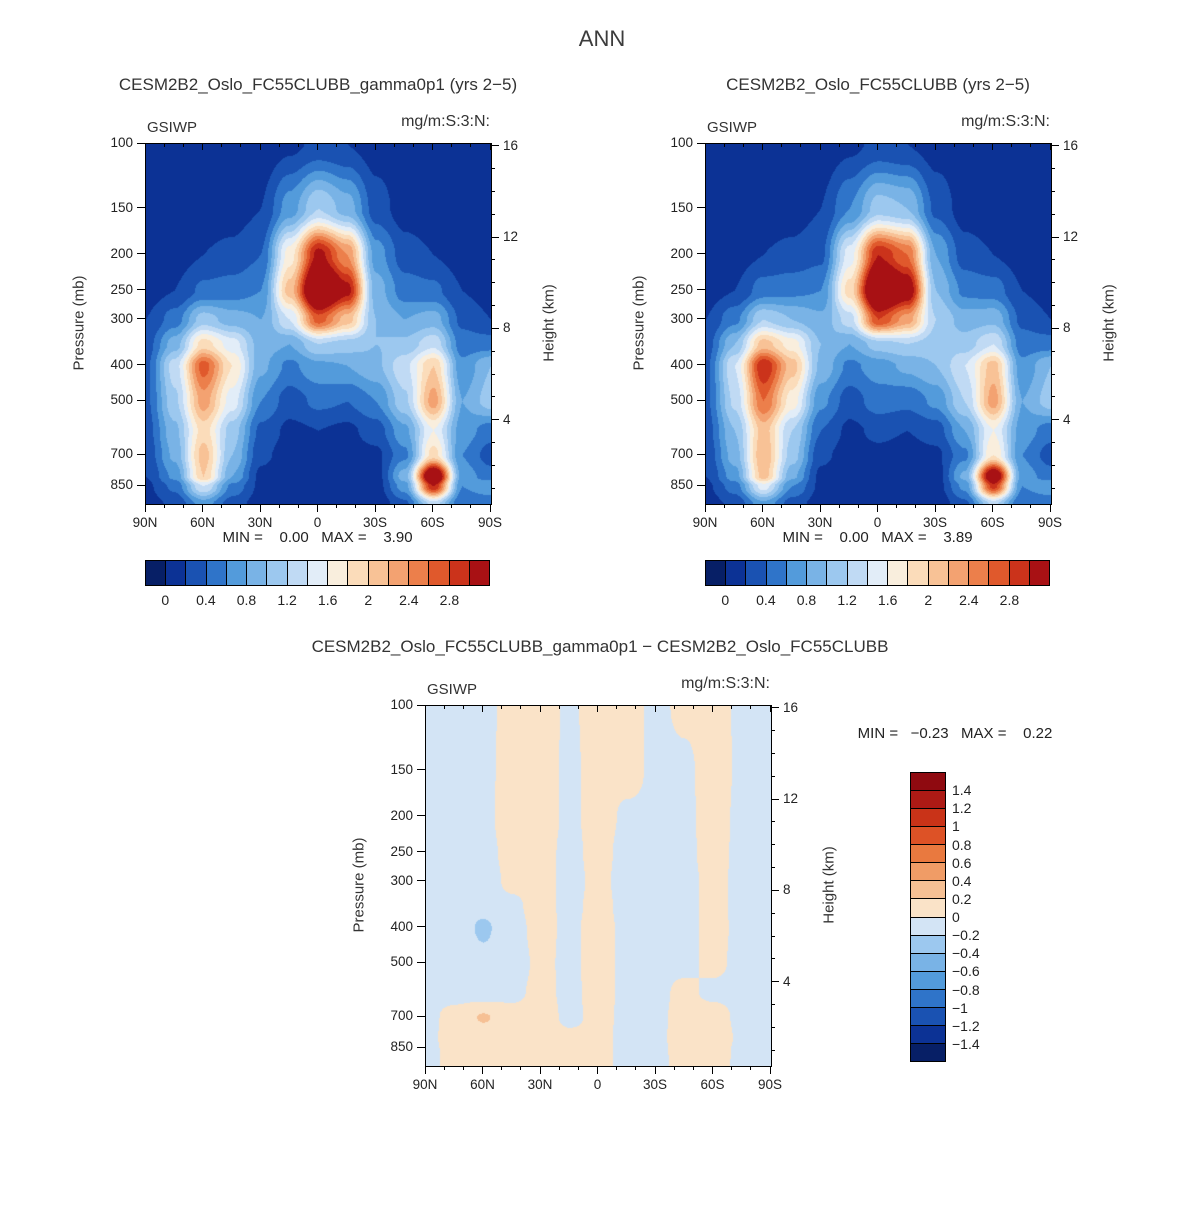  What do you see at coordinates (681, 400) in the screenshot?
I see `pressure-tick-label: 500` at bounding box center [681, 400].